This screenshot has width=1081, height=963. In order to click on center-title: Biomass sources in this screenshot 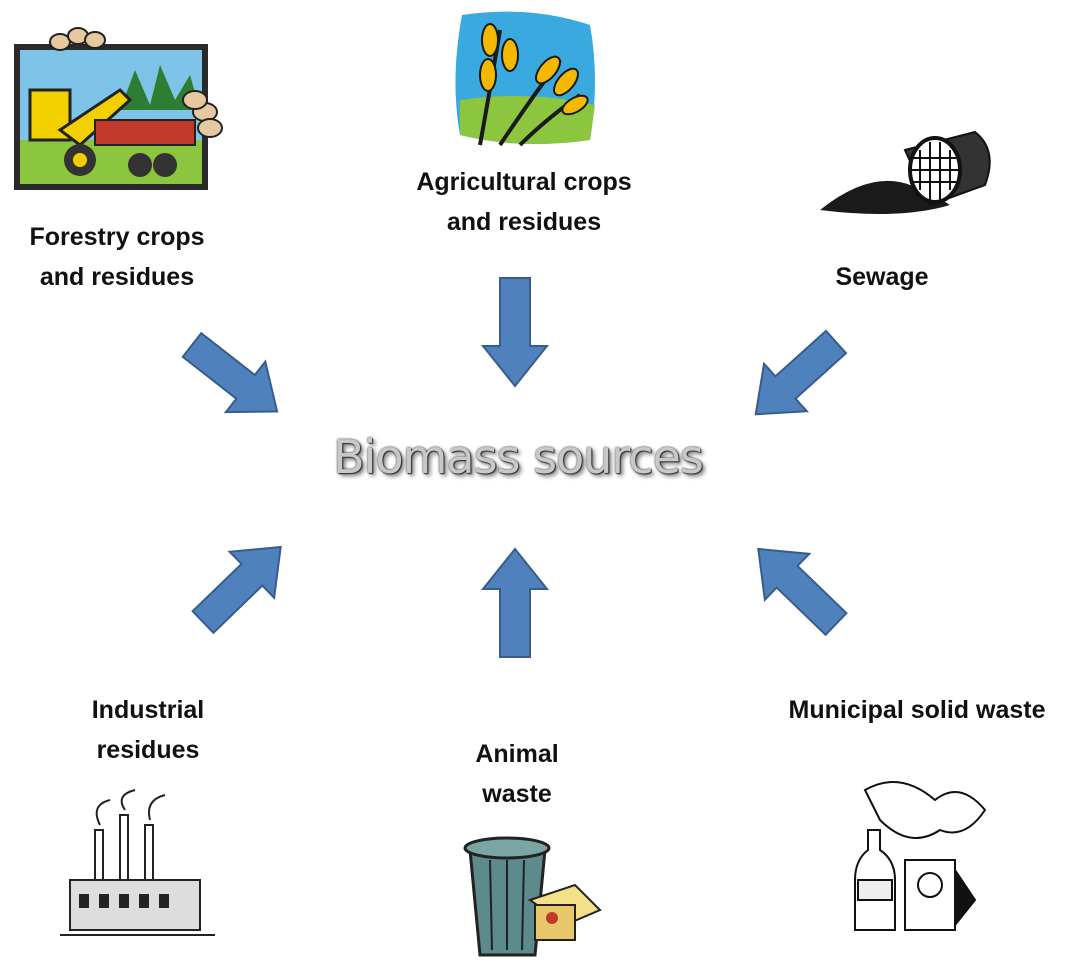, I will do `click(518, 457)`.